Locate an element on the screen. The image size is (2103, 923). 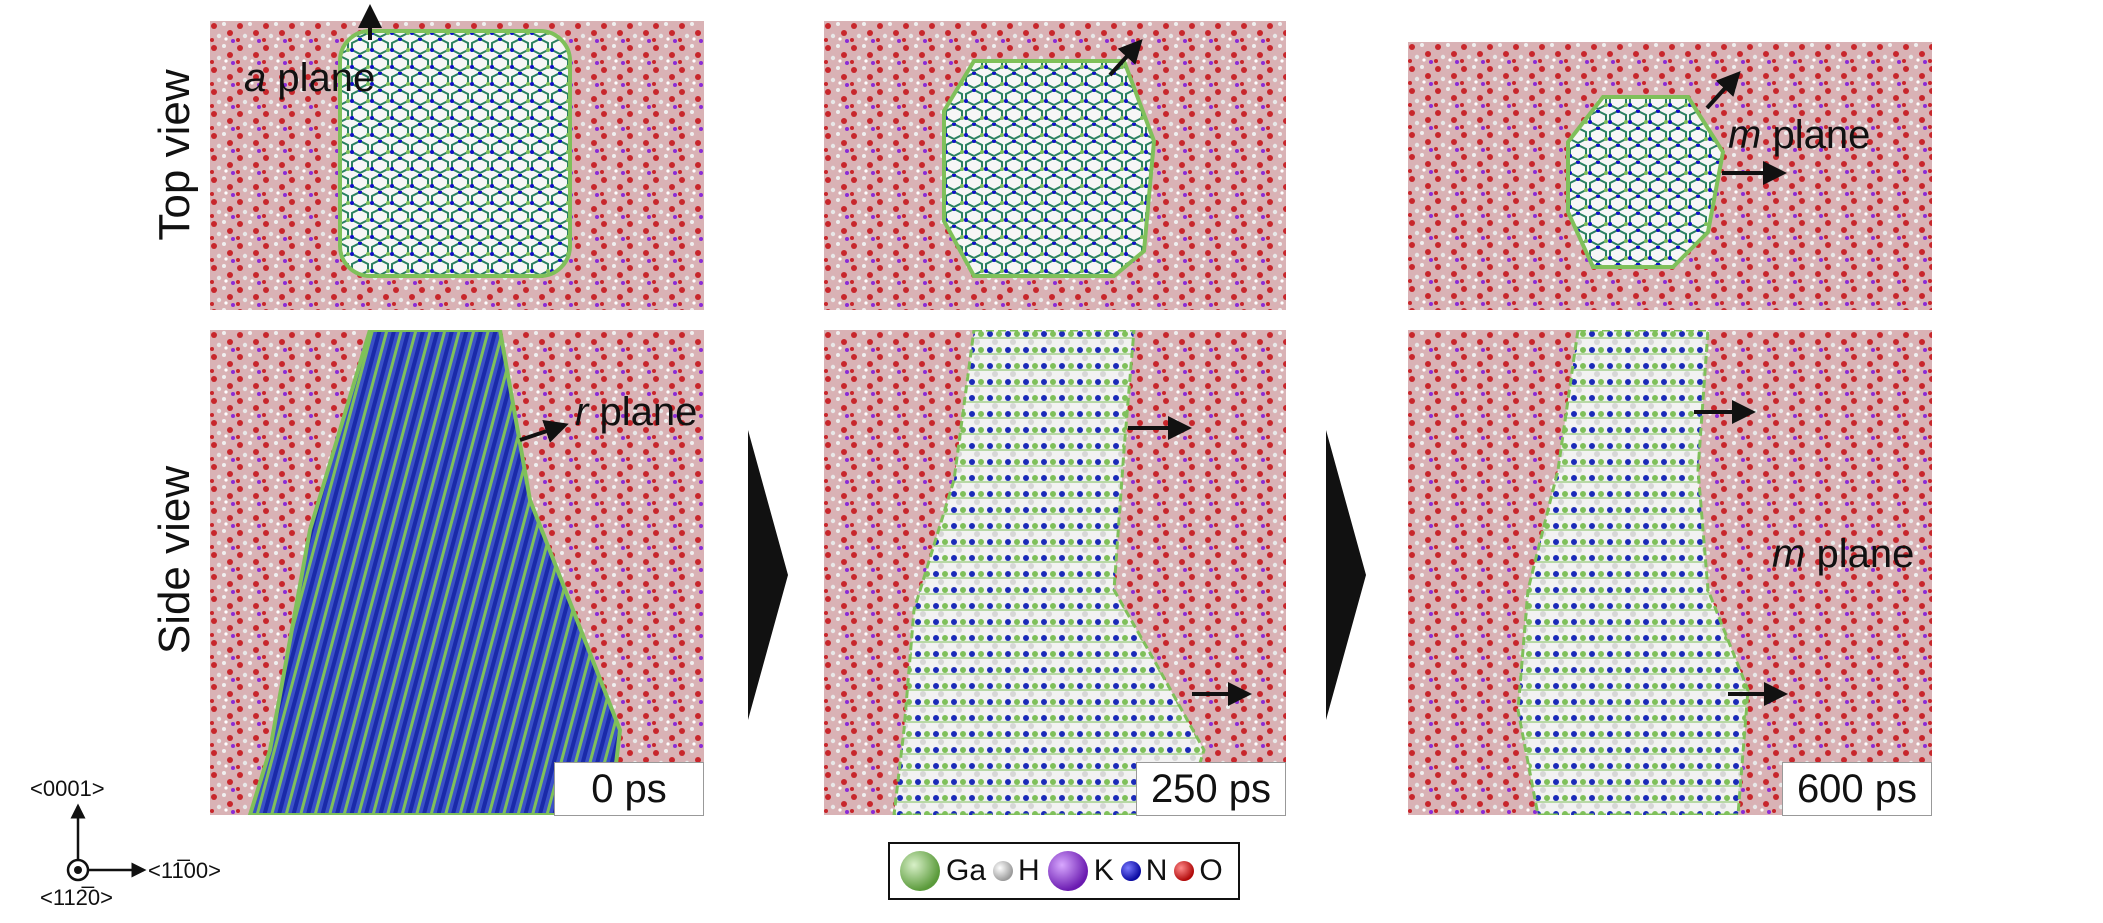
r-plane-label: r plane is located at coordinates (636, 412).